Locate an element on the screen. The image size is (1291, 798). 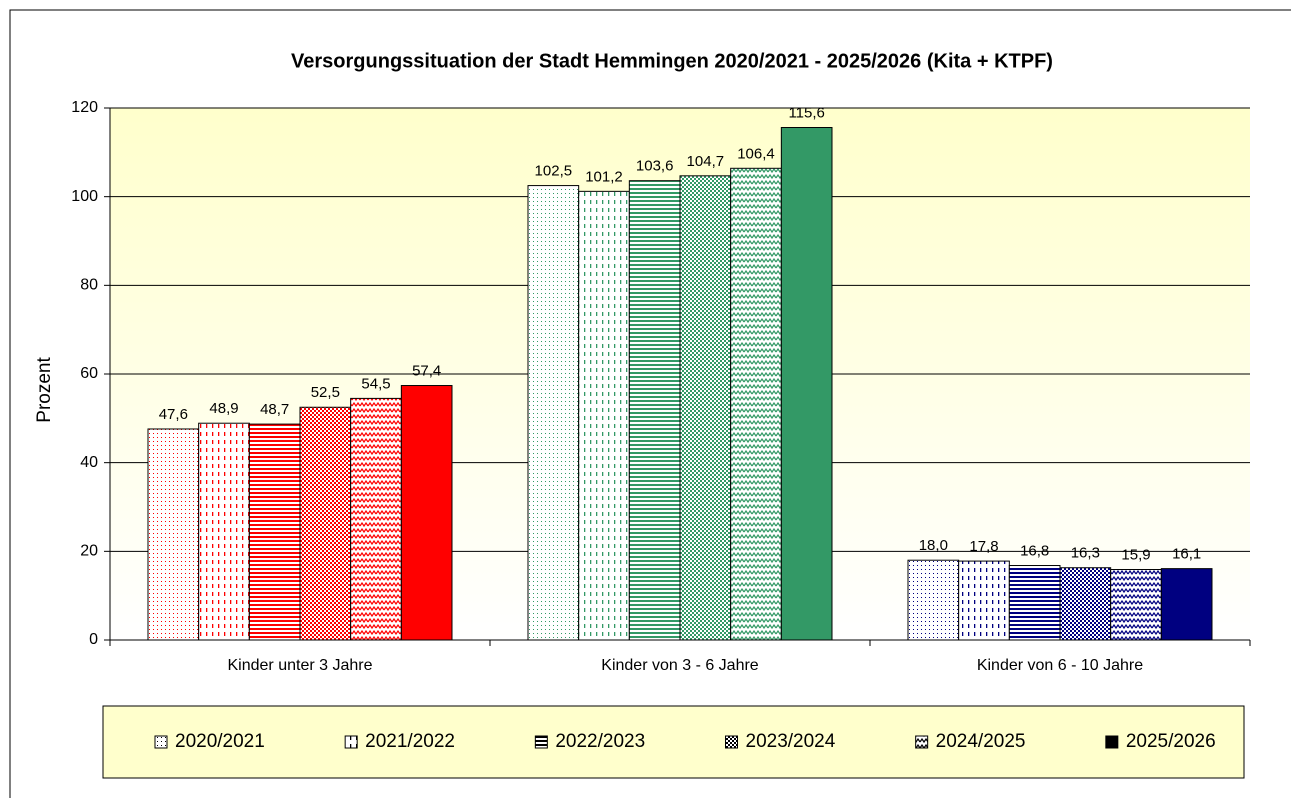
value-label: 18,0 is located at coordinates (933, 545).